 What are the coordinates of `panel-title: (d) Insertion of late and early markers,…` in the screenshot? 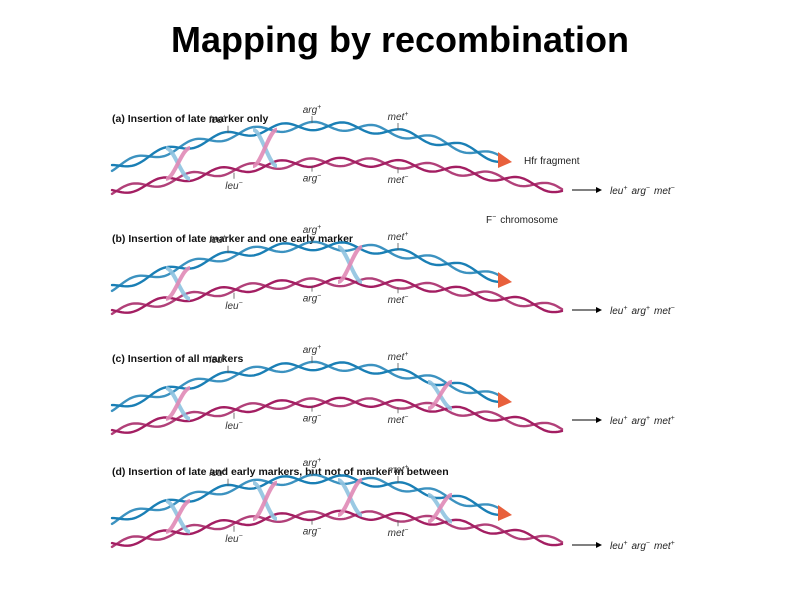 It's located at (280, 472).